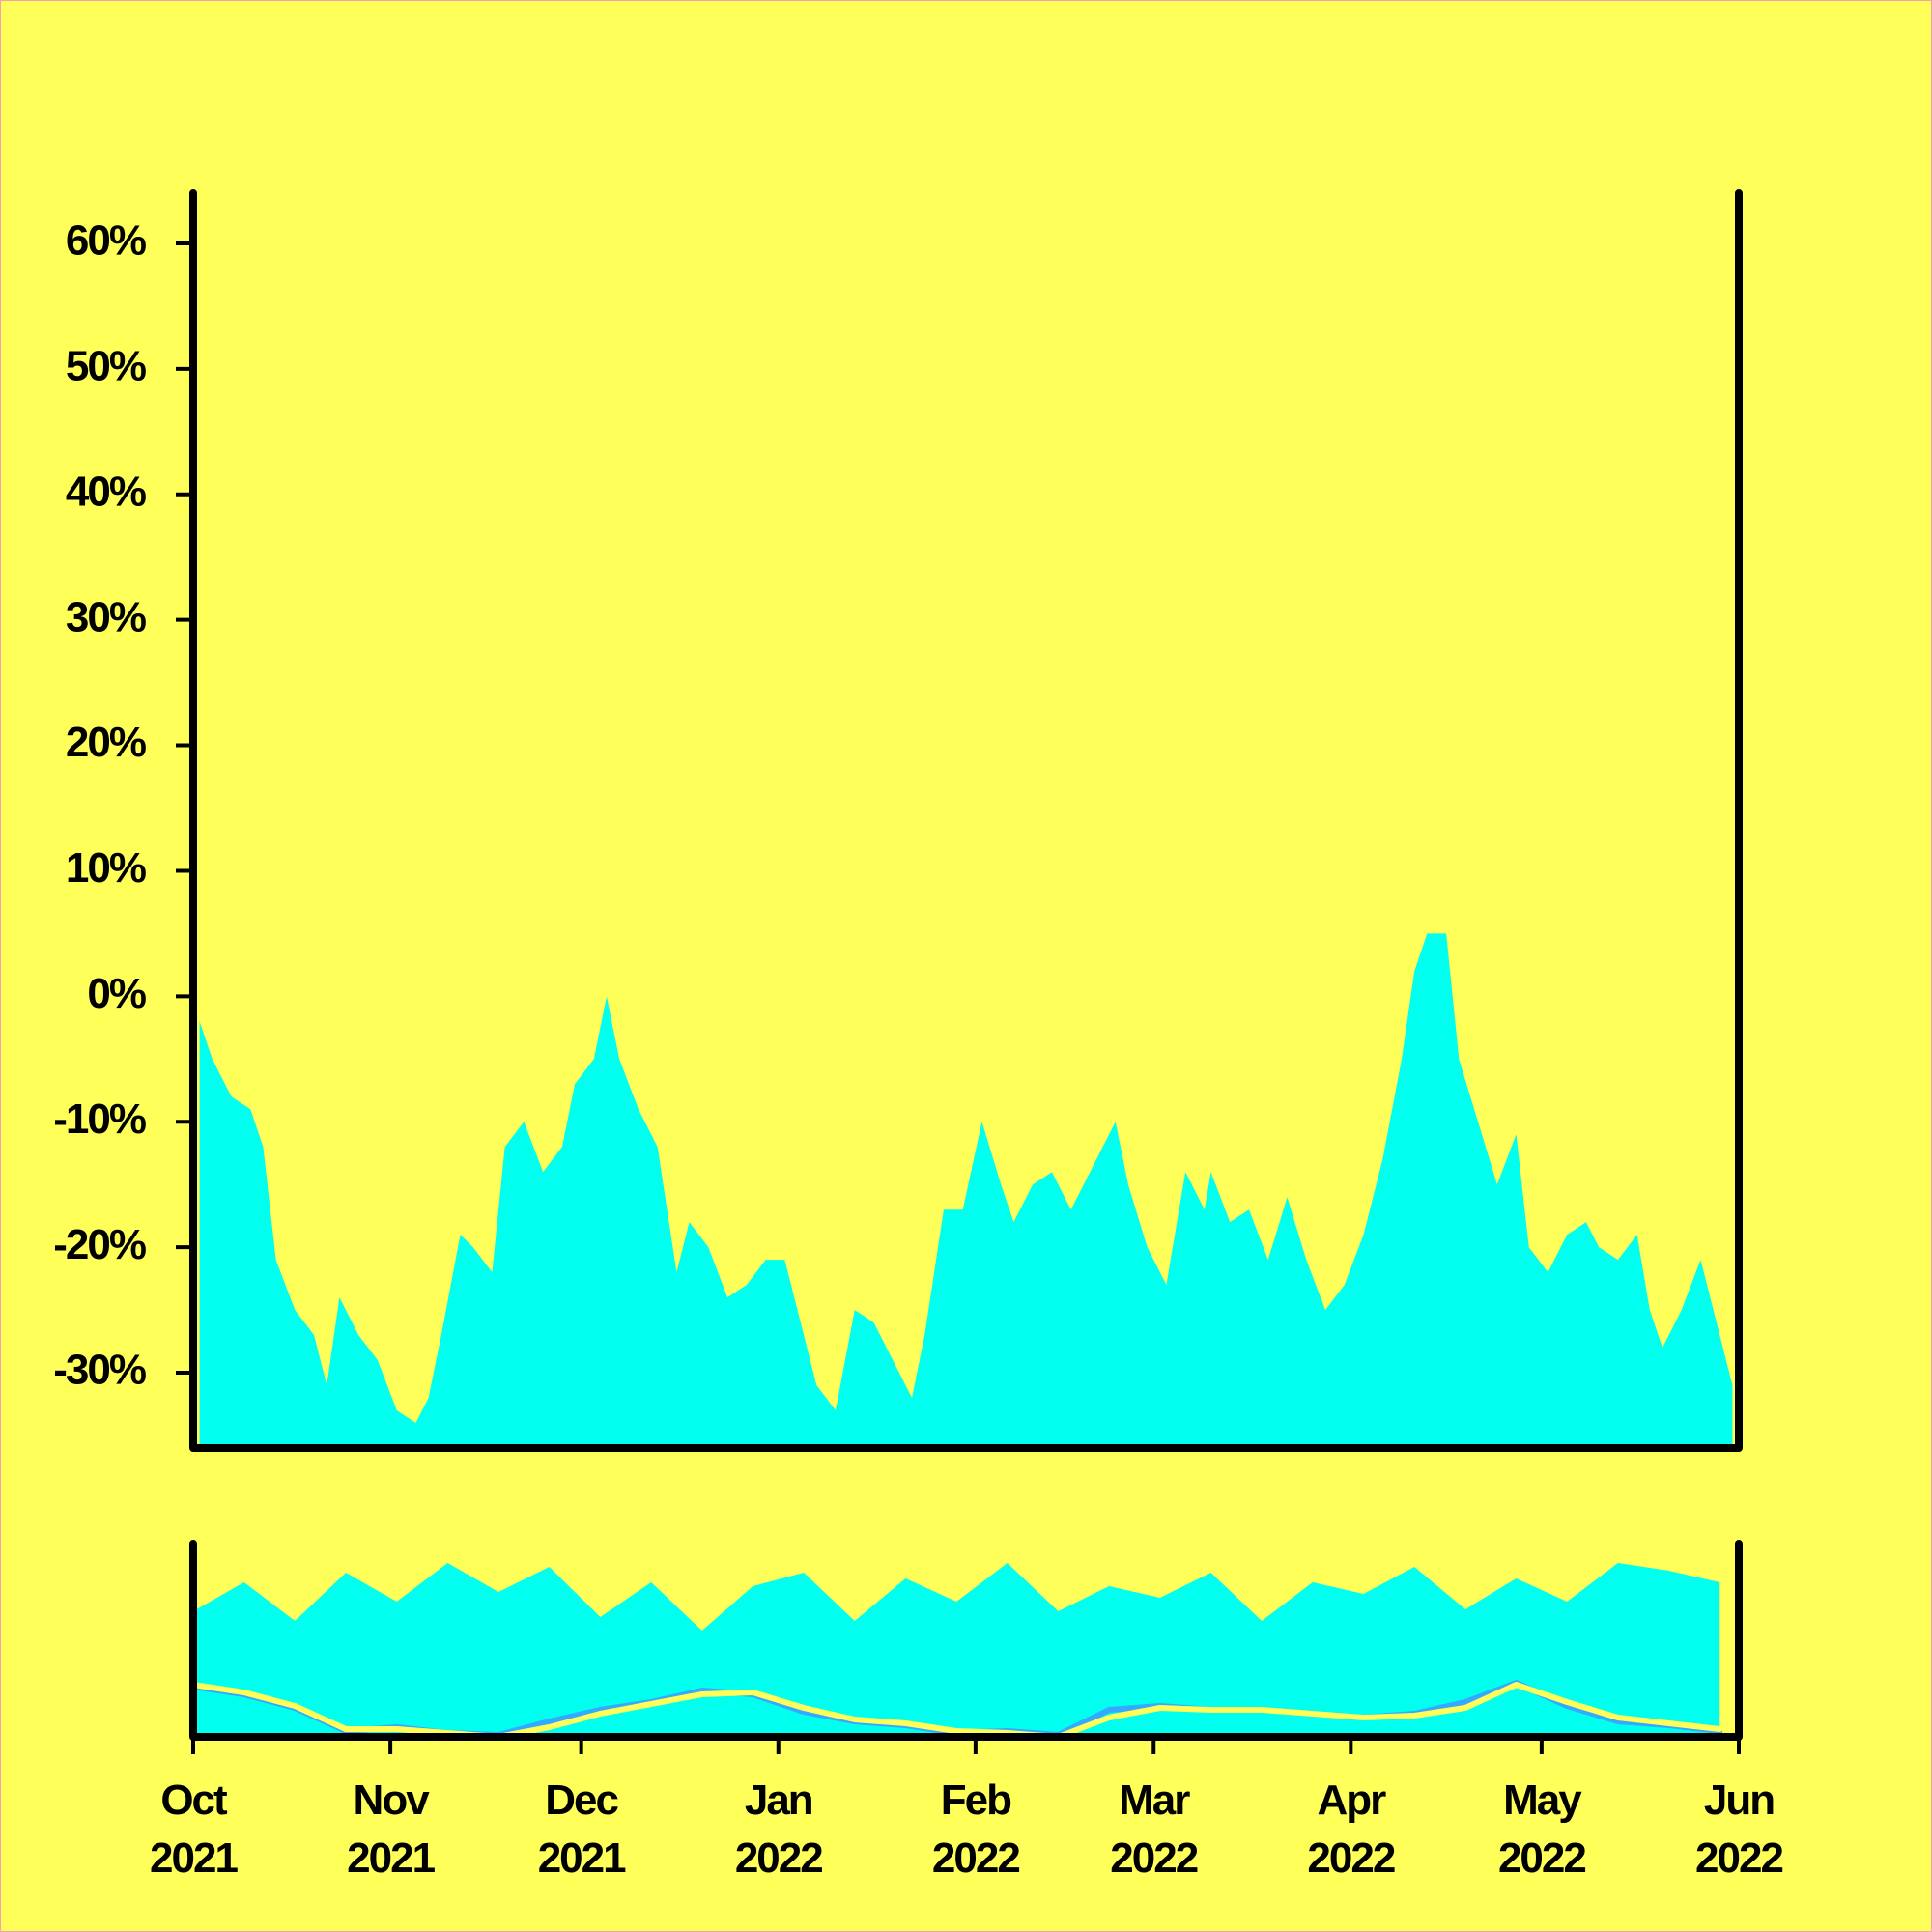  Describe the element at coordinates (581, 1800) in the screenshot. I see `x-tick-label-line: Dec` at that location.